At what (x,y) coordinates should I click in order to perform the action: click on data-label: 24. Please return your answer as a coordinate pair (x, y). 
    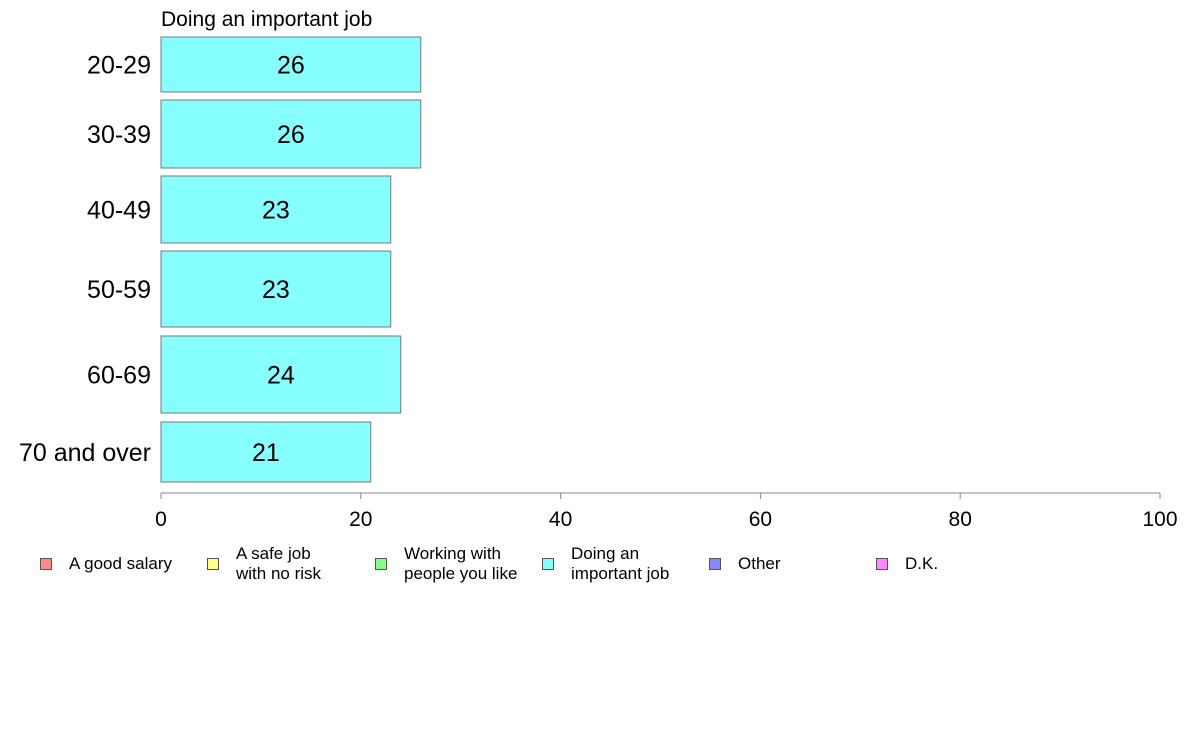
    Looking at the image, I should click on (281, 376).